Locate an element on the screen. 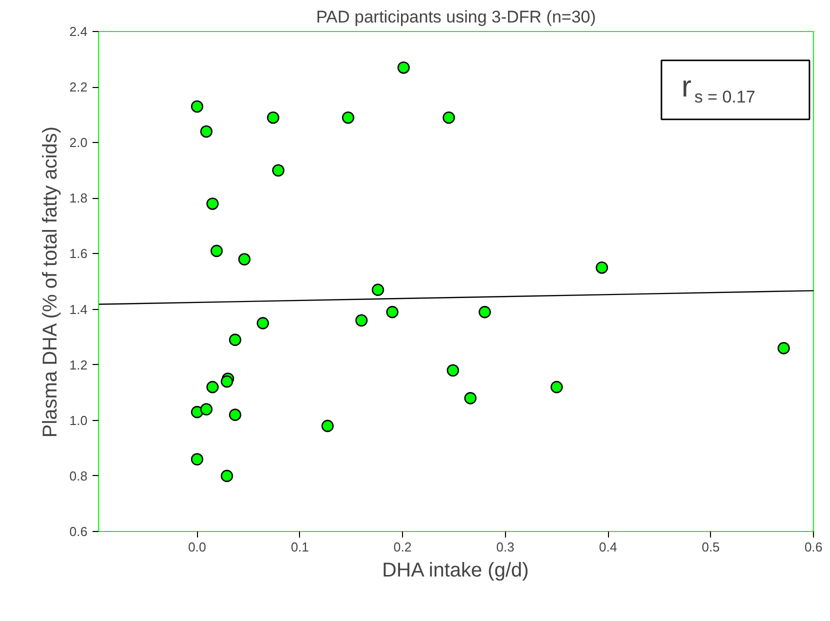 The height and width of the screenshot is (621, 830). x-tick-label: 0.2 is located at coordinates (403, 547).